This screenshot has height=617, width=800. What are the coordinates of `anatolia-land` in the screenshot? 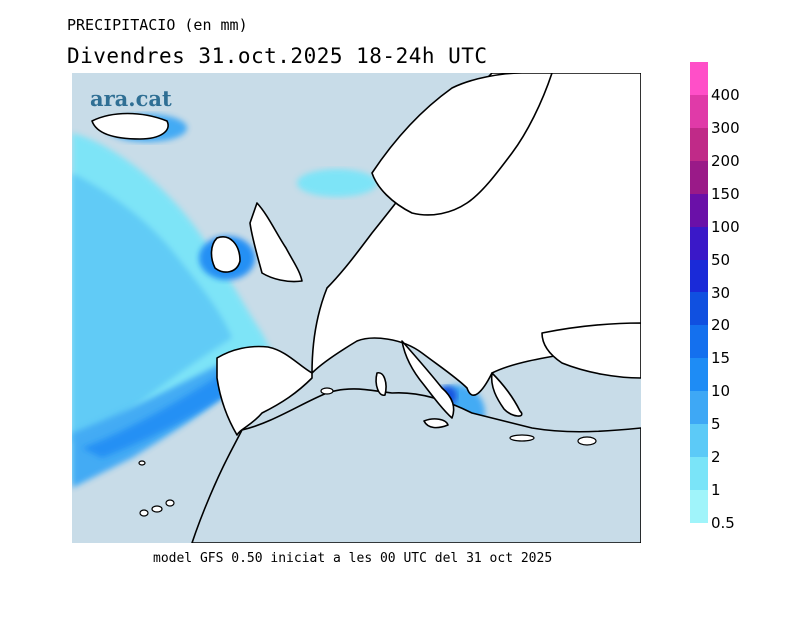 It's located at (591, 350).